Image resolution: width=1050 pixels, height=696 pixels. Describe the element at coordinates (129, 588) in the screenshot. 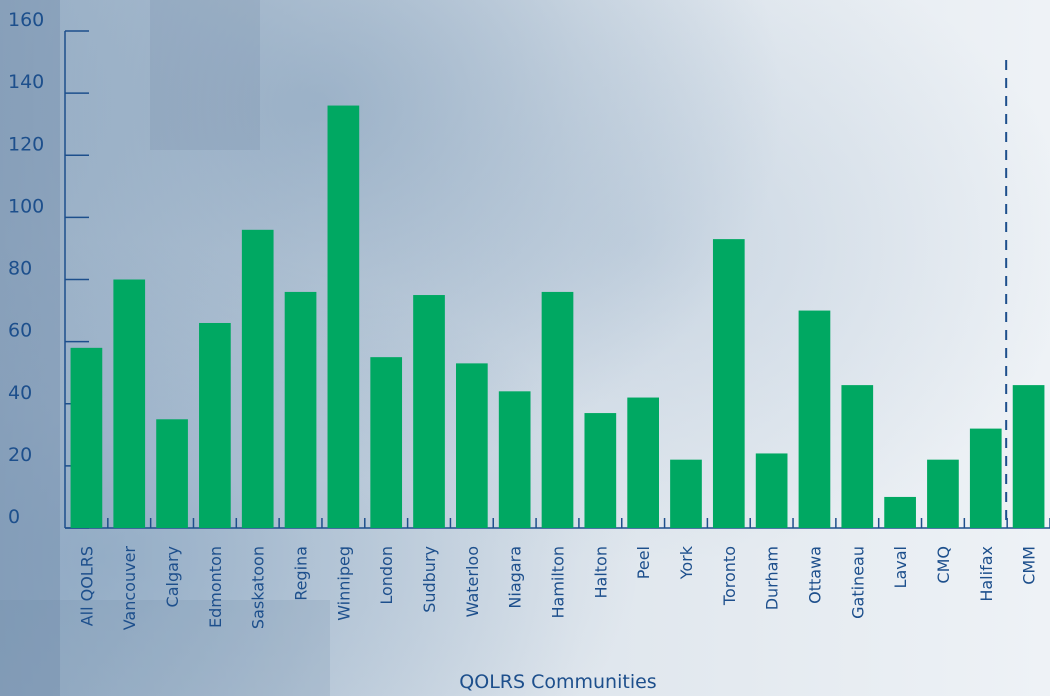

I see `category-label: Vancouver` at that location.